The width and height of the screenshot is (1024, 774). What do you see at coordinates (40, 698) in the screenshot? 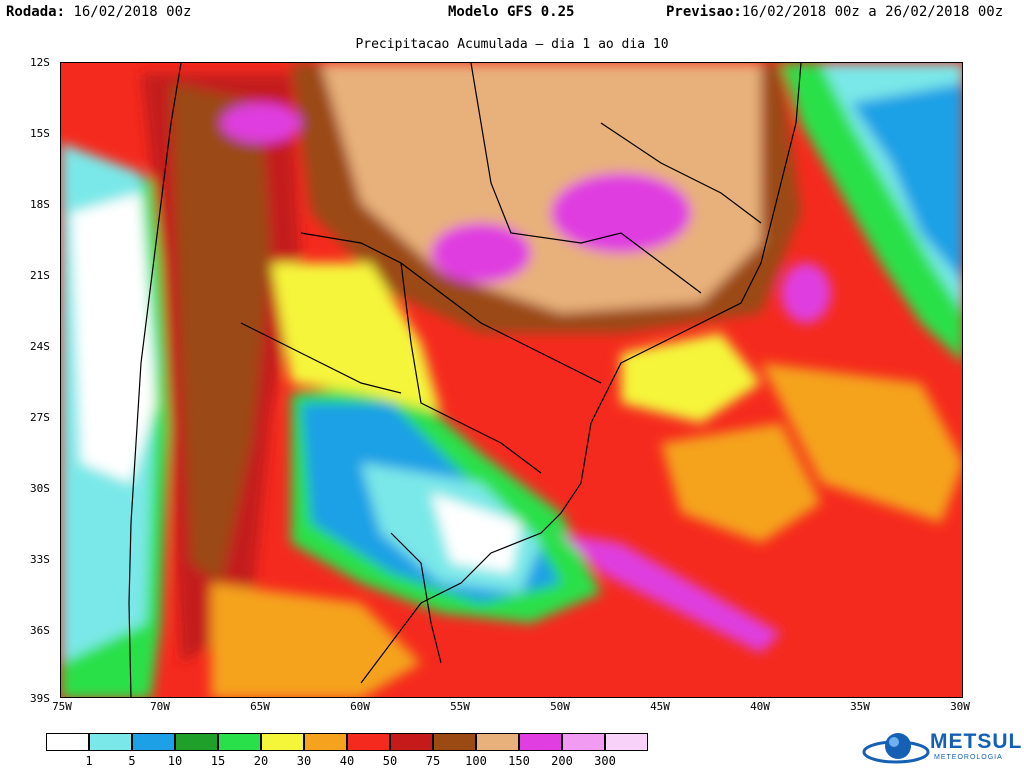
I see `lat-label: 39S` at bounding box center [40, 698].